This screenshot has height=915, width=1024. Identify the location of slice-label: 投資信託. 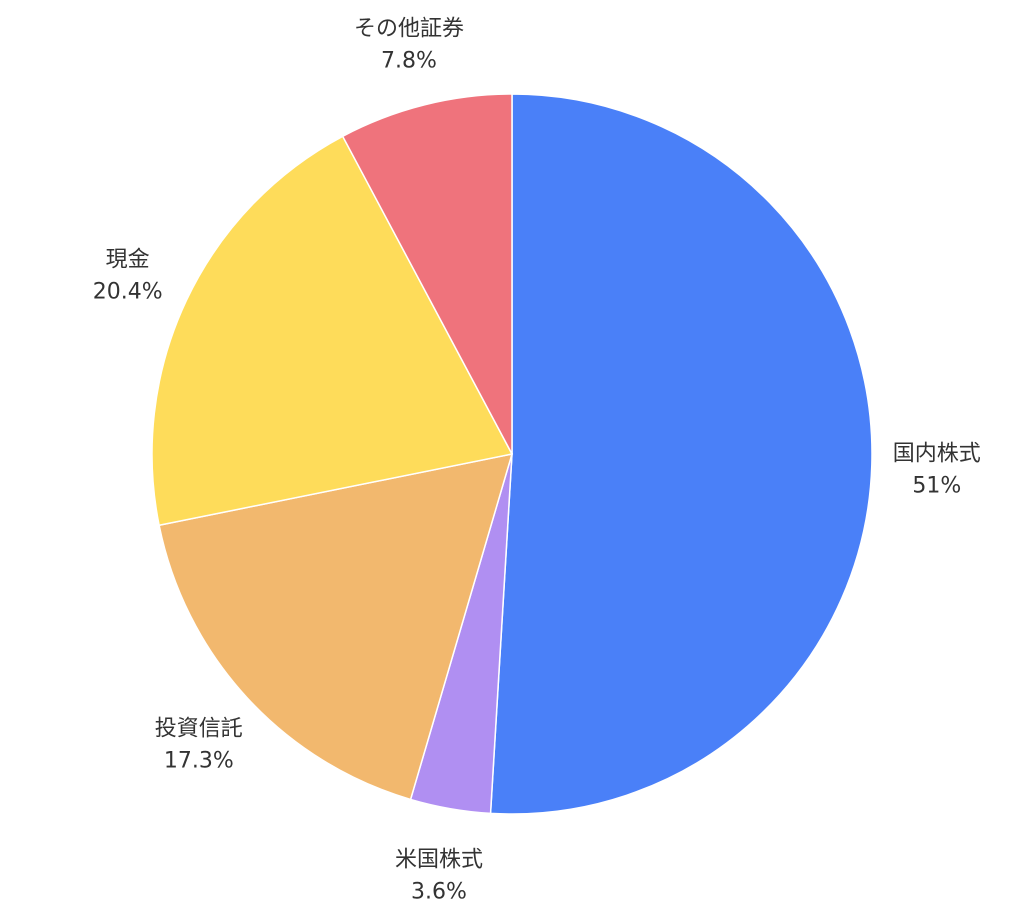
(199, 728).